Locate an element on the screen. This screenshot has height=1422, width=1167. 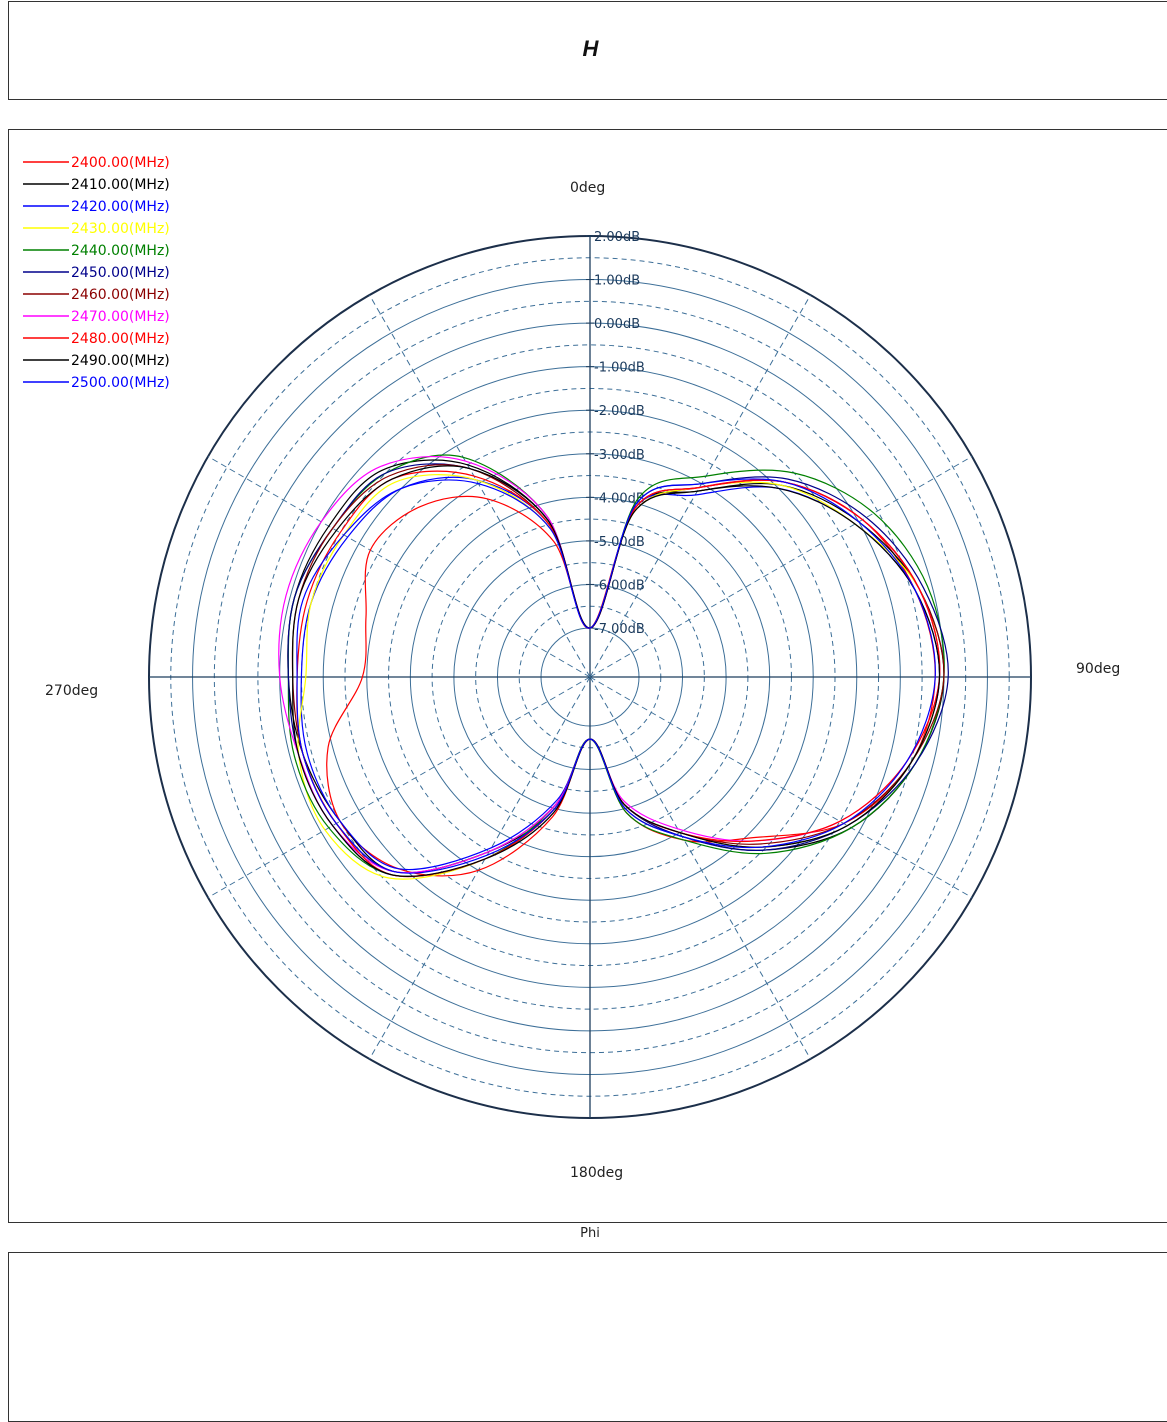
chart-title: H is located at coordinates (590, 48).